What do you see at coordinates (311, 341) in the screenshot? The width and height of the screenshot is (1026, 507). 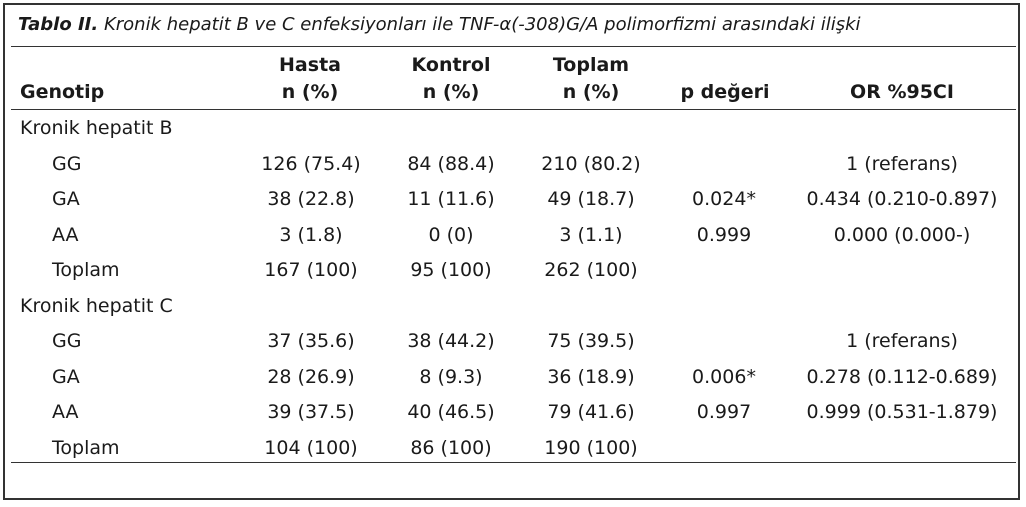 I see `cell-hasta: 37 (35.6)` at bounding box center [311, 341].